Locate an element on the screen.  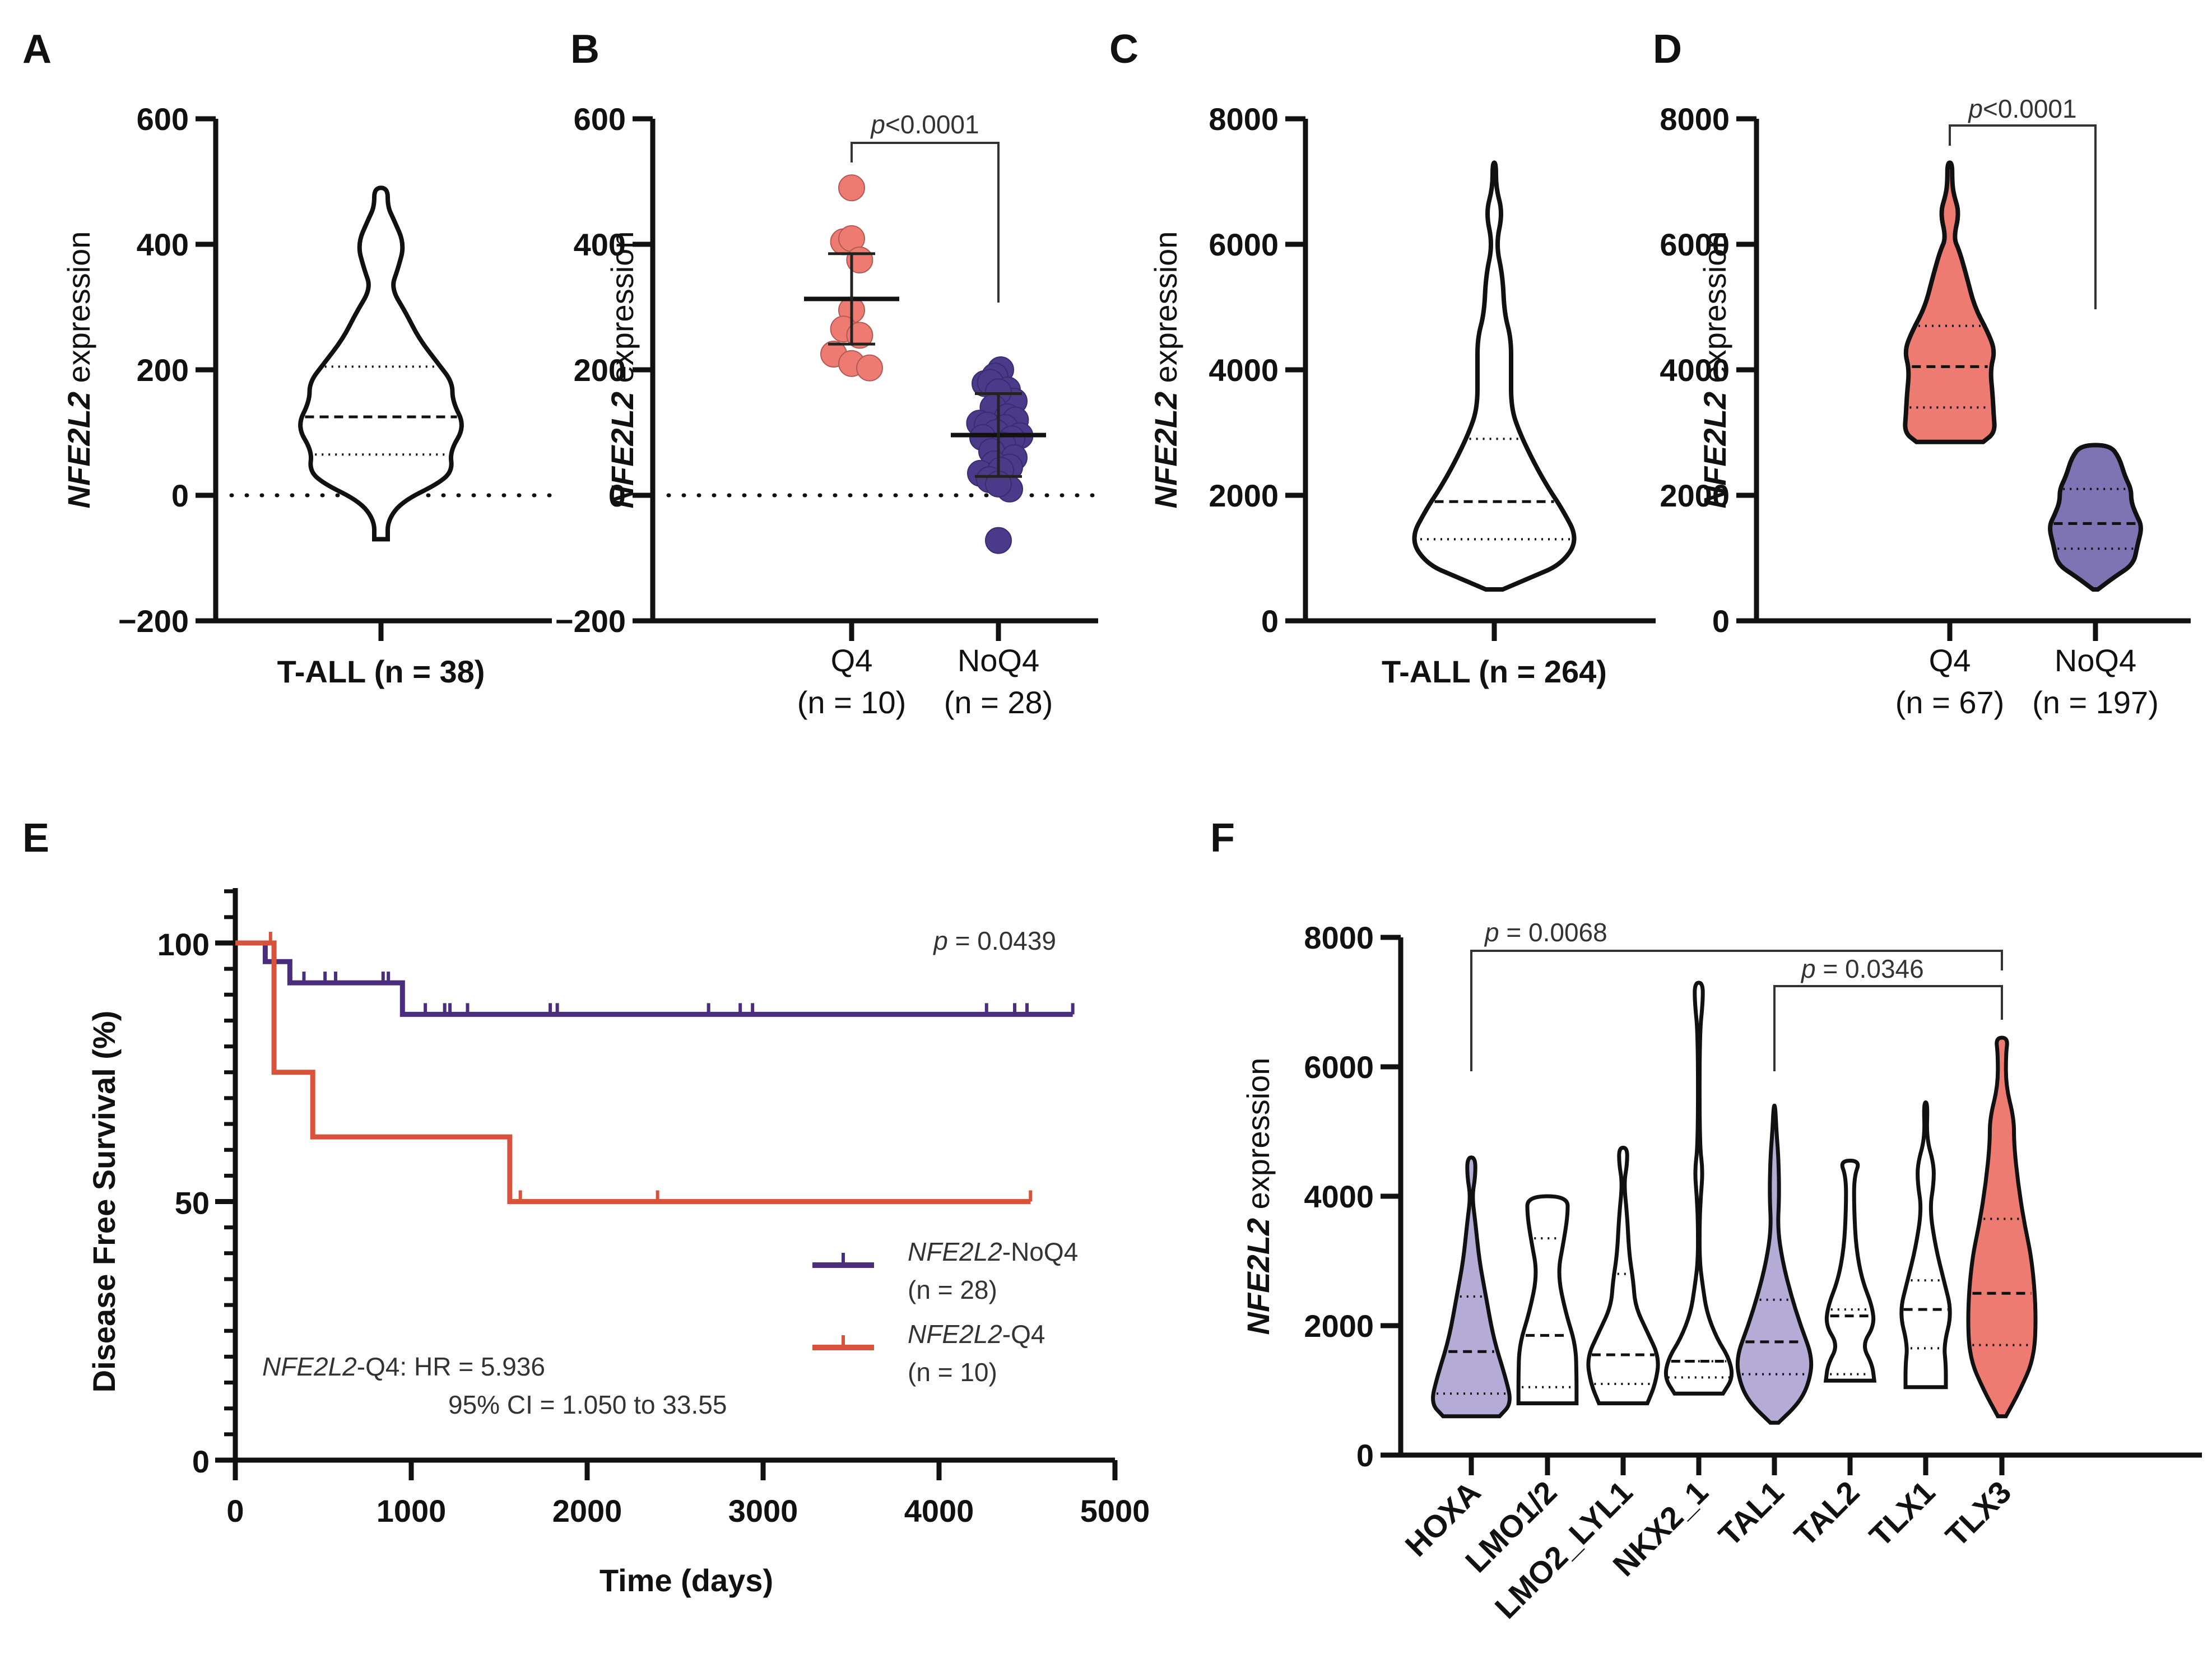
x-category-label: TAL2 is located at coordinates (1827, 1514).